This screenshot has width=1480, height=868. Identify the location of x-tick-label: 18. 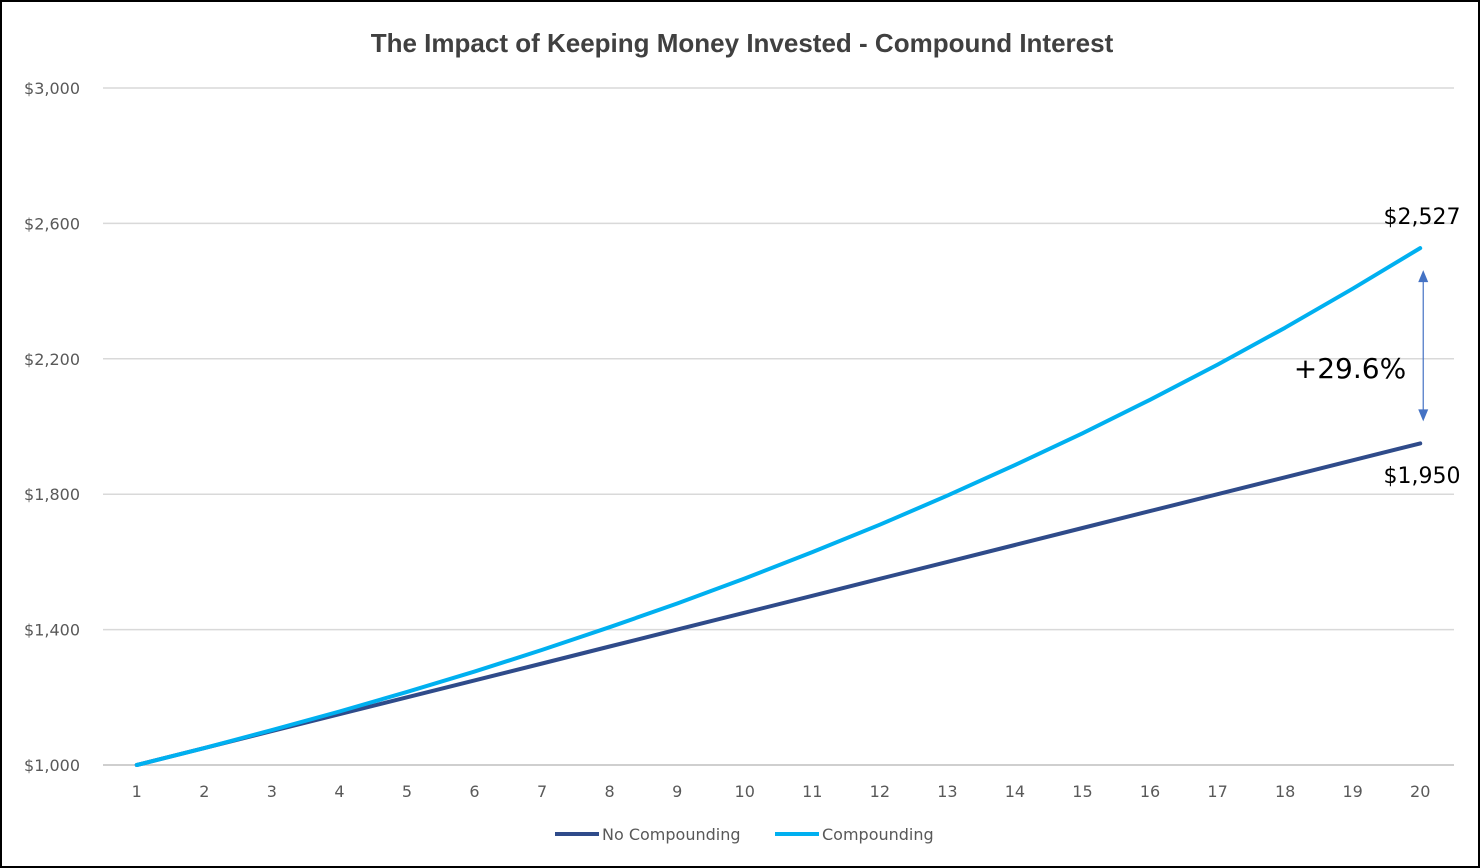
(1285, 791).